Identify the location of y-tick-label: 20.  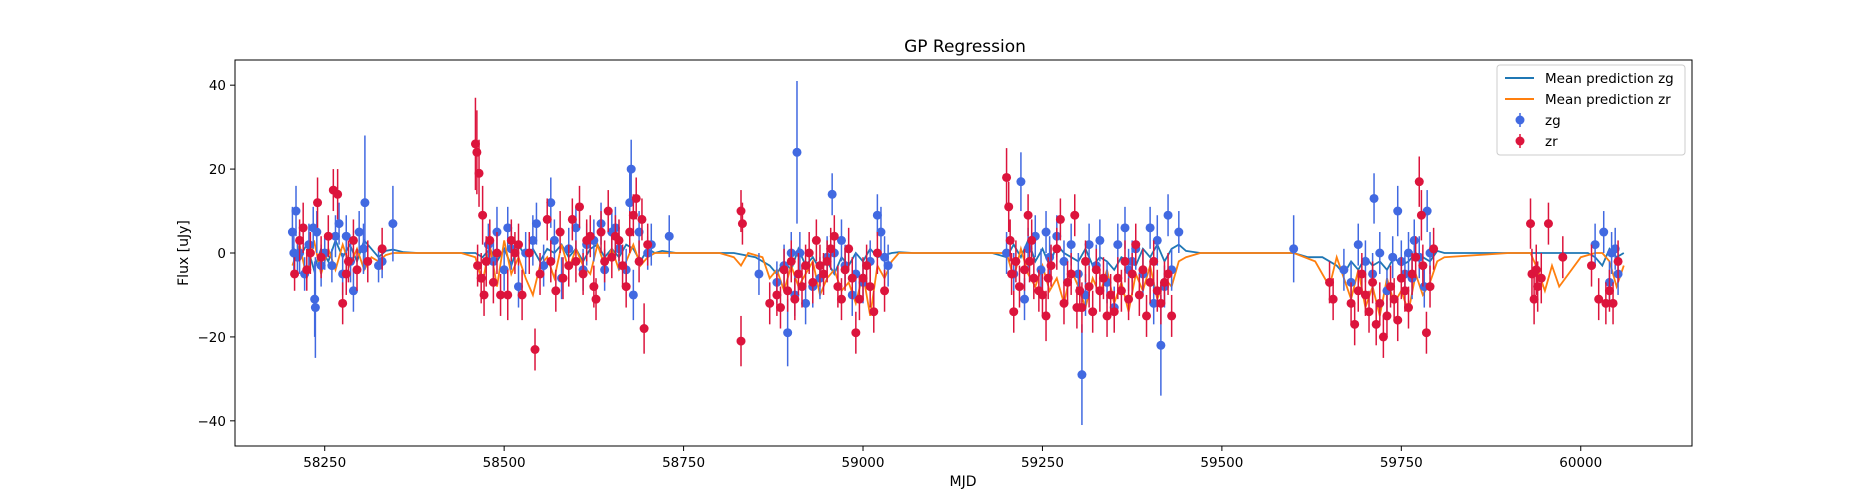
(217, 170).